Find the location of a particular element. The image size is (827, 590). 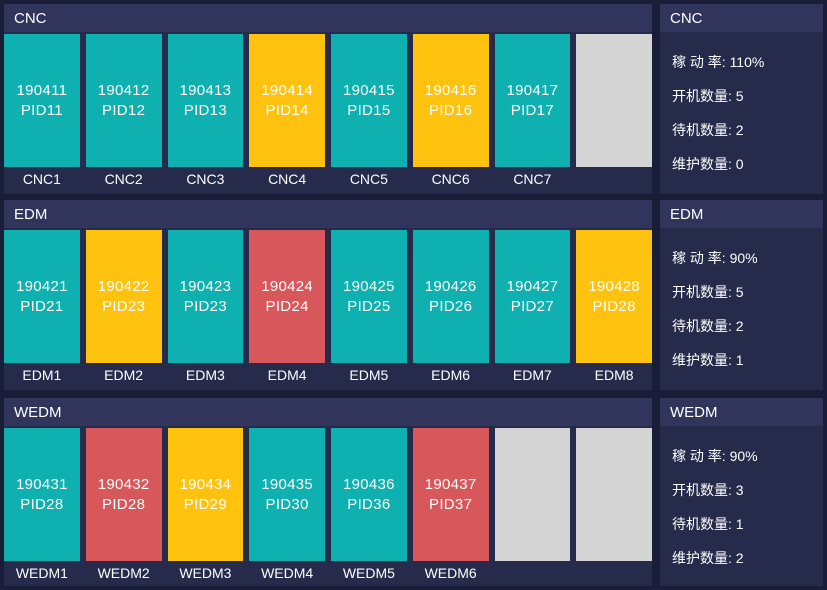

machine-slot: 190412 PID12 CNC2 is located at coordinates (123, 112).